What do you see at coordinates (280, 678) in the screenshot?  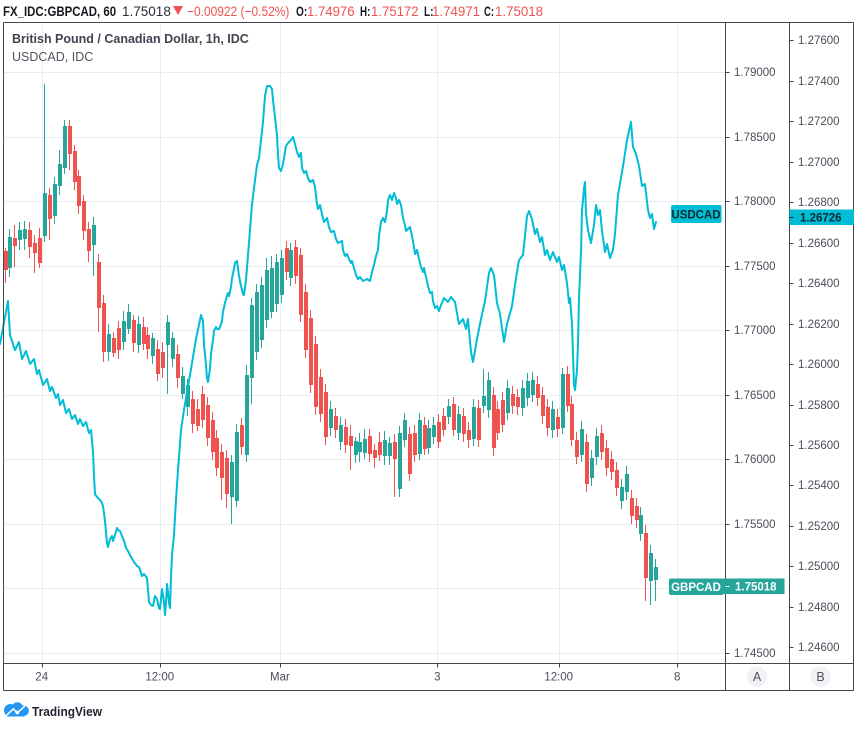 I see `svg-text: Mar` at bounding box center [280, 678].